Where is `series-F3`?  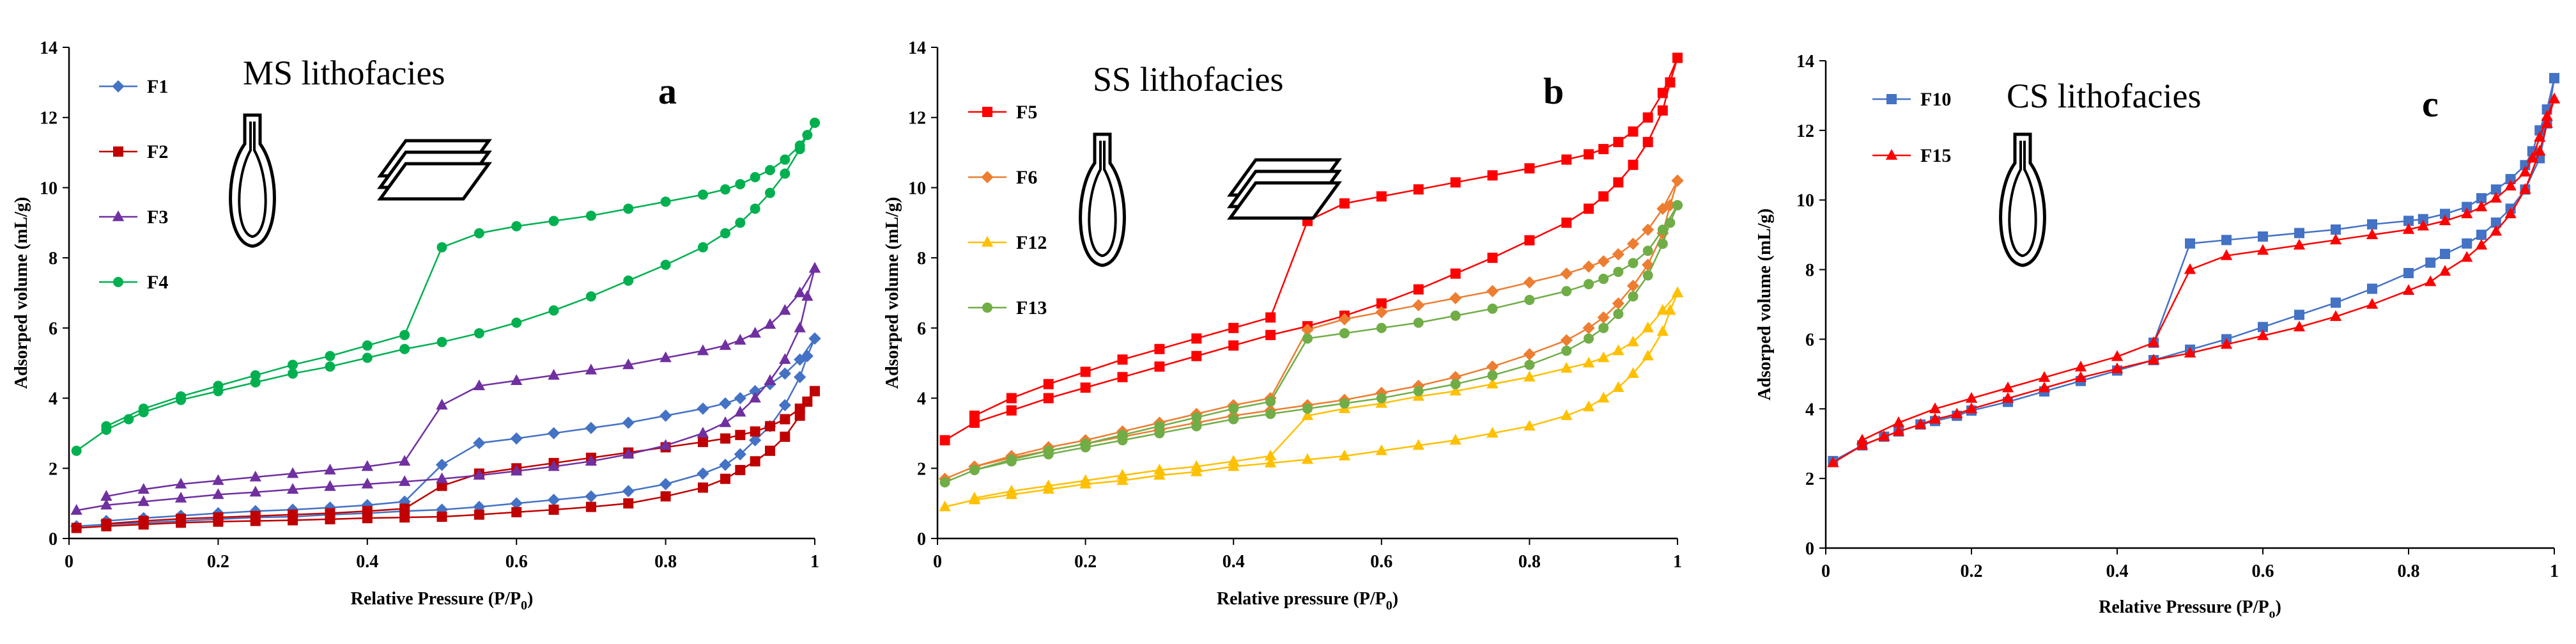
series-F3 is located at coordinates (445, 388).